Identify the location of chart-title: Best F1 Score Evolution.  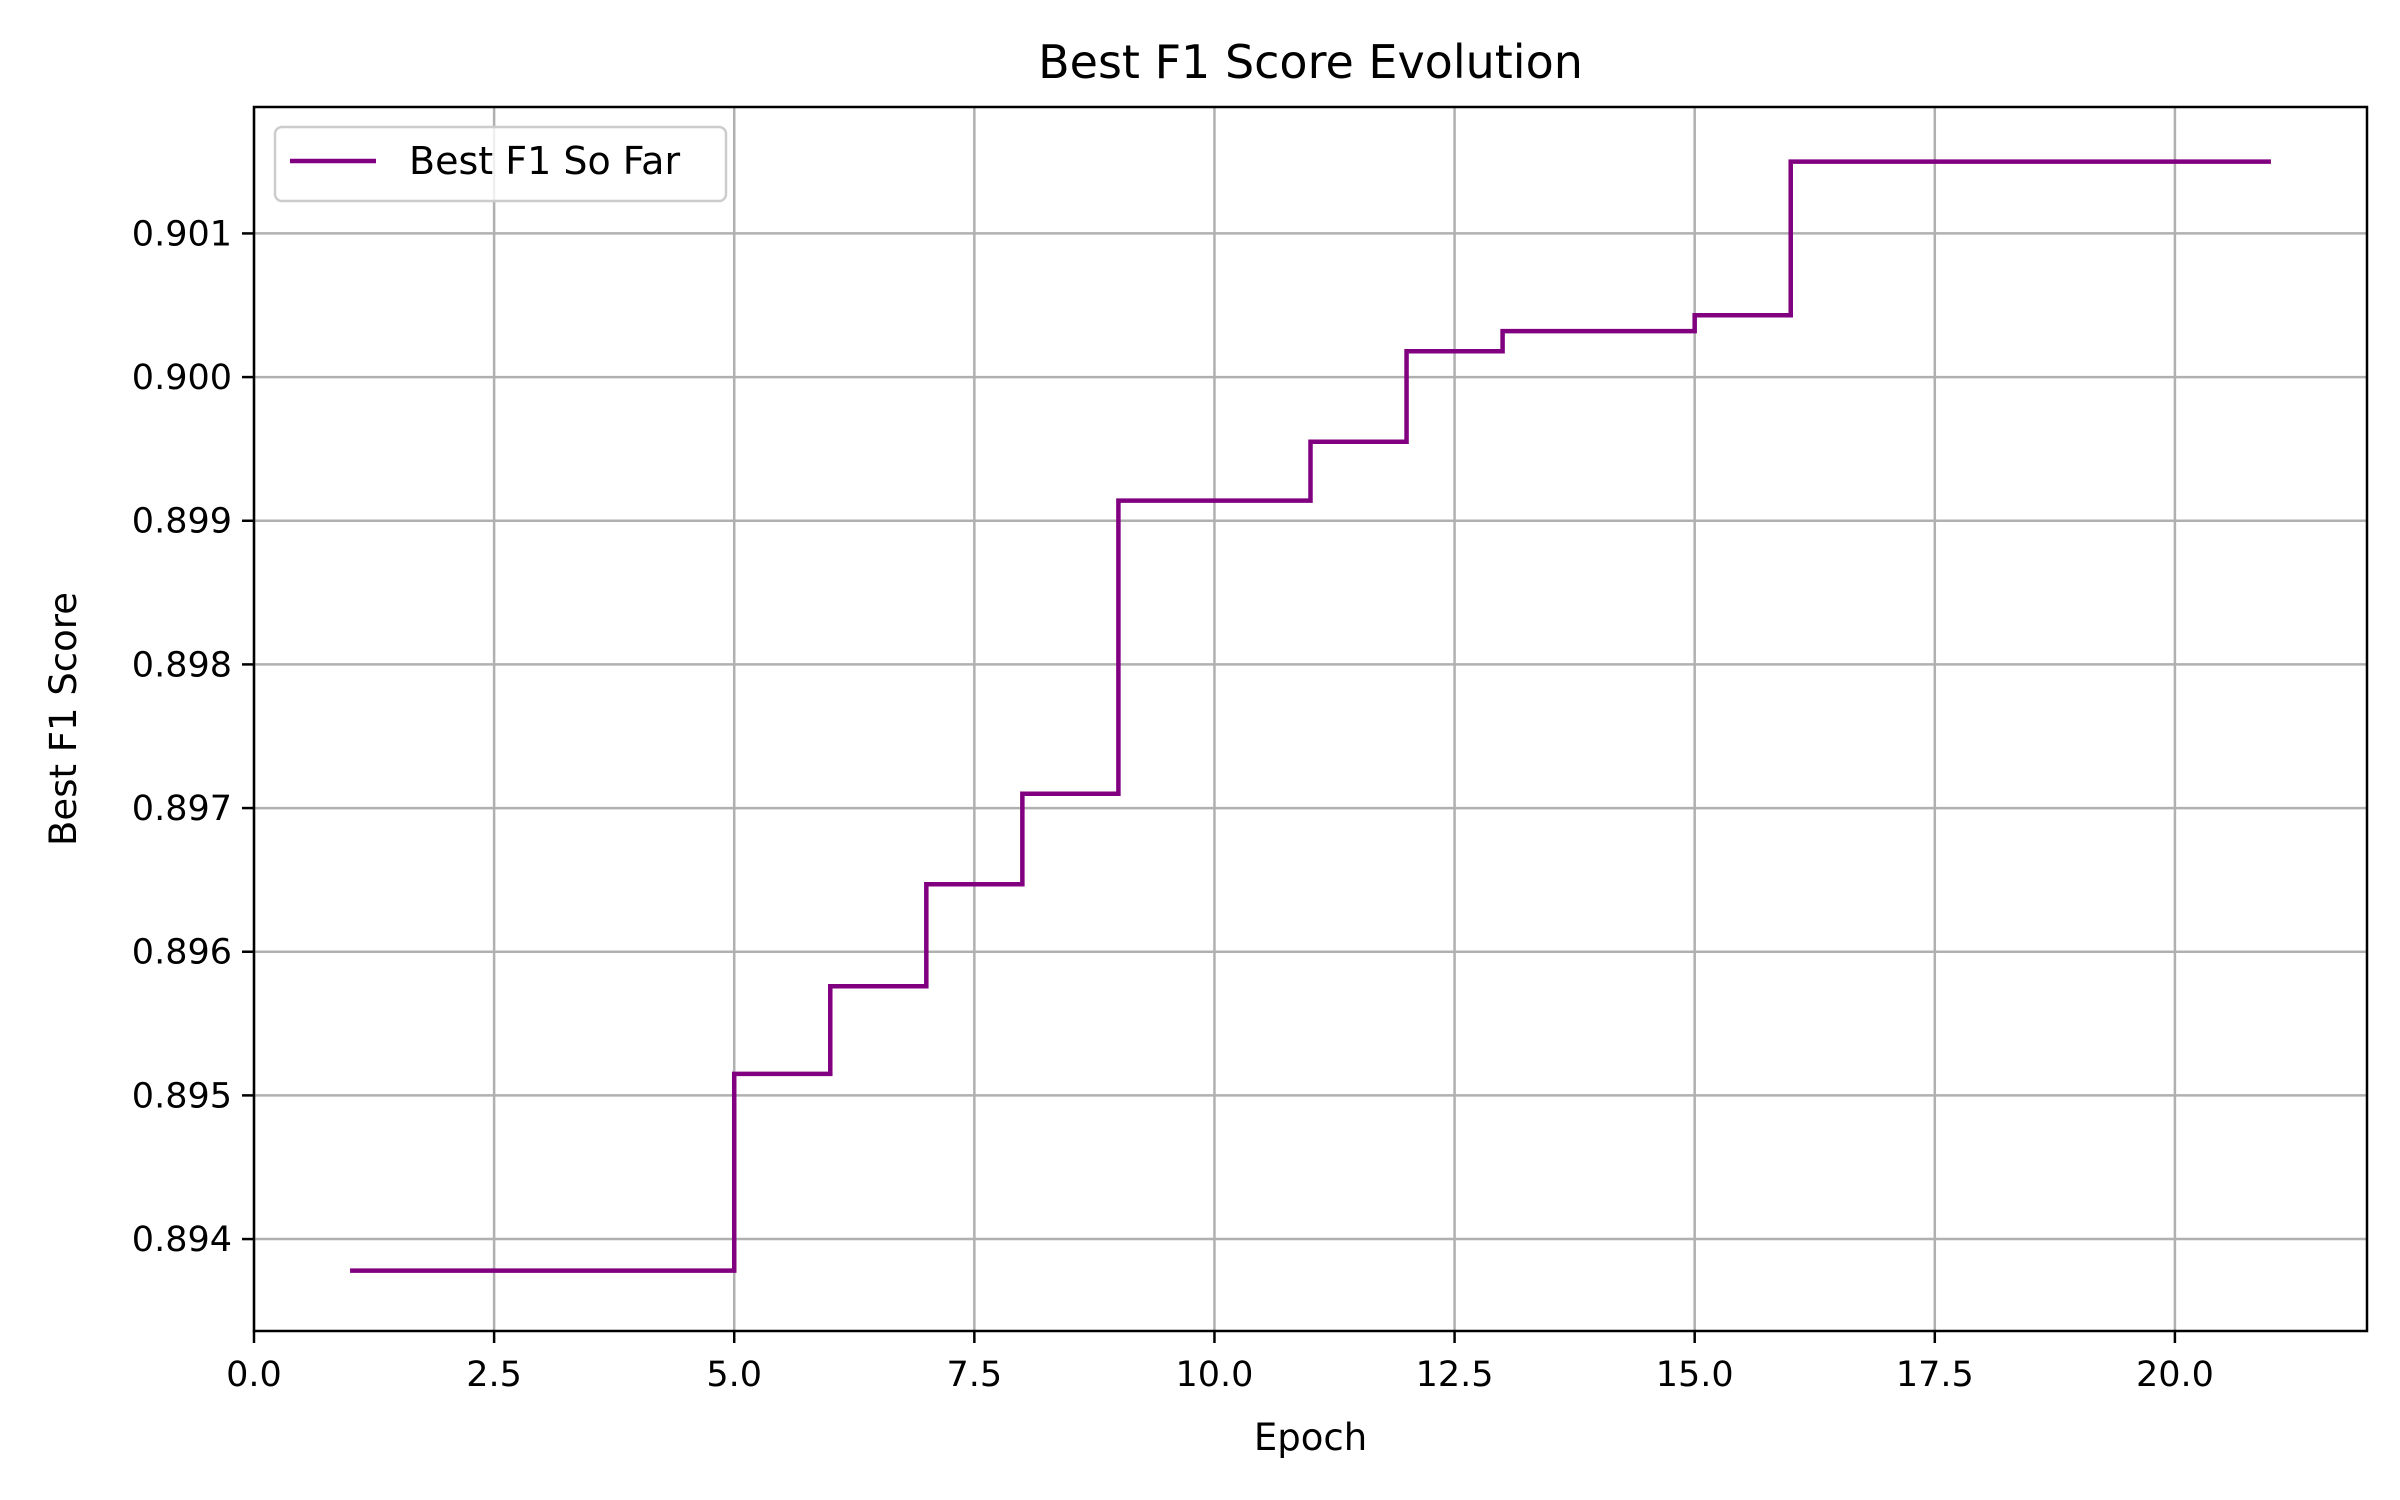
(1310, 62).